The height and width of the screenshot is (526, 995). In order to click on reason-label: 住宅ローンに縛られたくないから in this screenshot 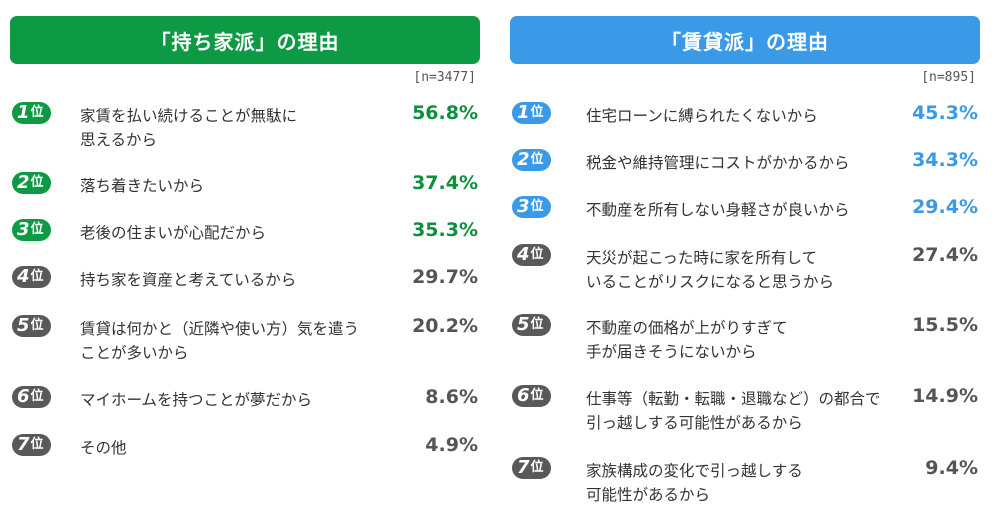, I will do `click(702, 116)`.